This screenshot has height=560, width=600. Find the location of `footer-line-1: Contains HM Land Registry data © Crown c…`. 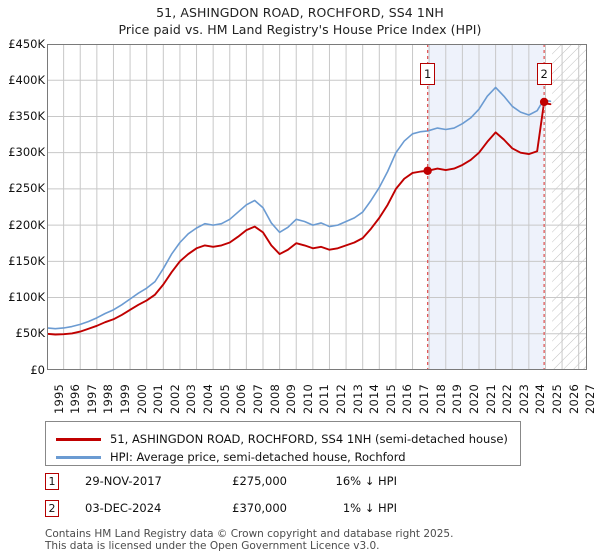

footer-line-1: Contains HM Land Registry data © Crown c… is located at coordinates (249, 534).